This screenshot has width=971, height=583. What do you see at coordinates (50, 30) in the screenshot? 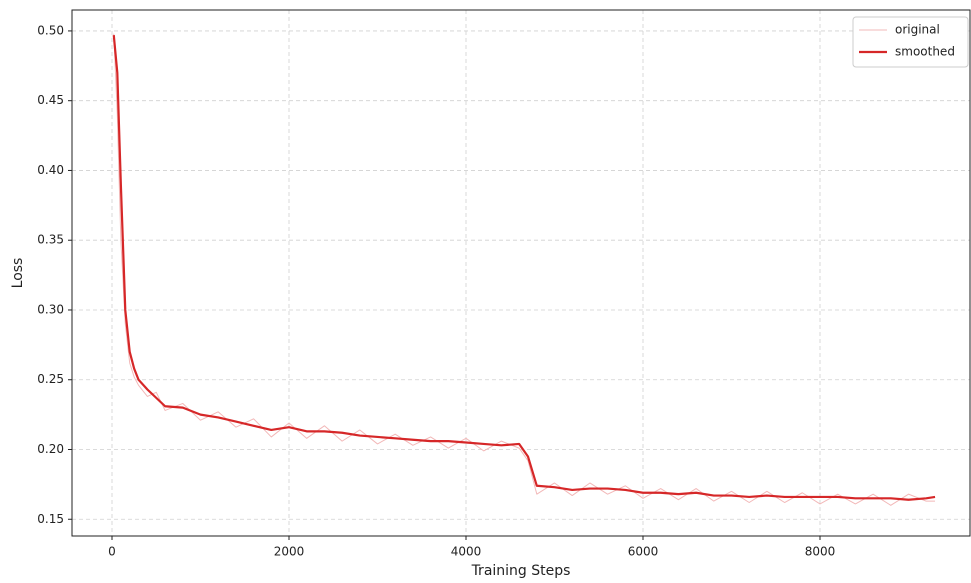
I see `y-tick-label: 0.50` at bounding box center [50, 30].